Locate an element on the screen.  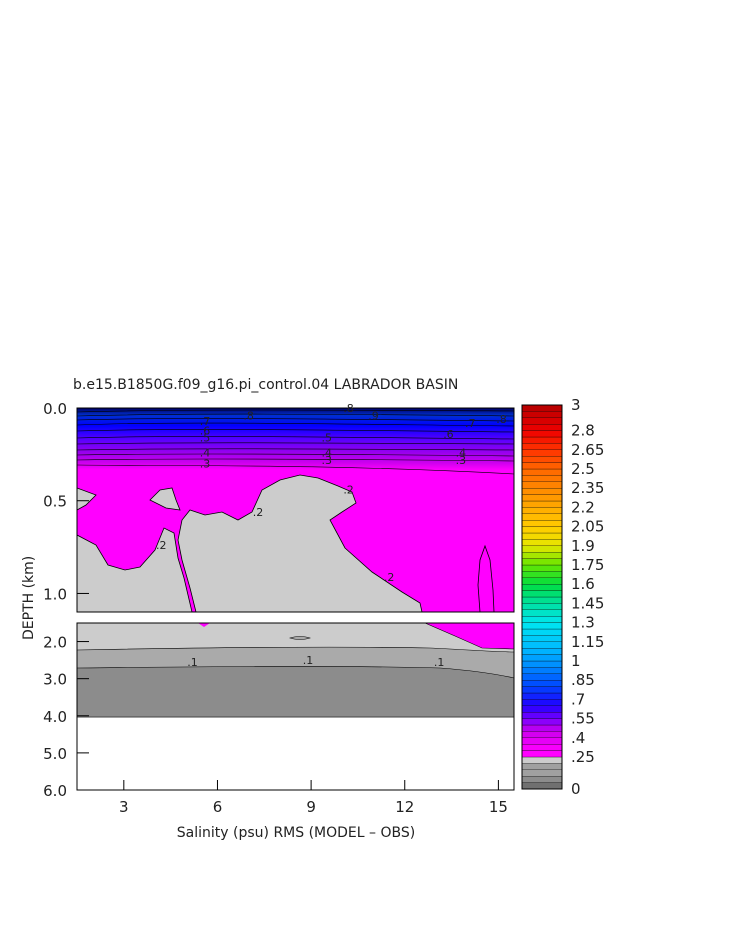
colorbar-tick-label: 2.65 is located at coordinates (587, 450).